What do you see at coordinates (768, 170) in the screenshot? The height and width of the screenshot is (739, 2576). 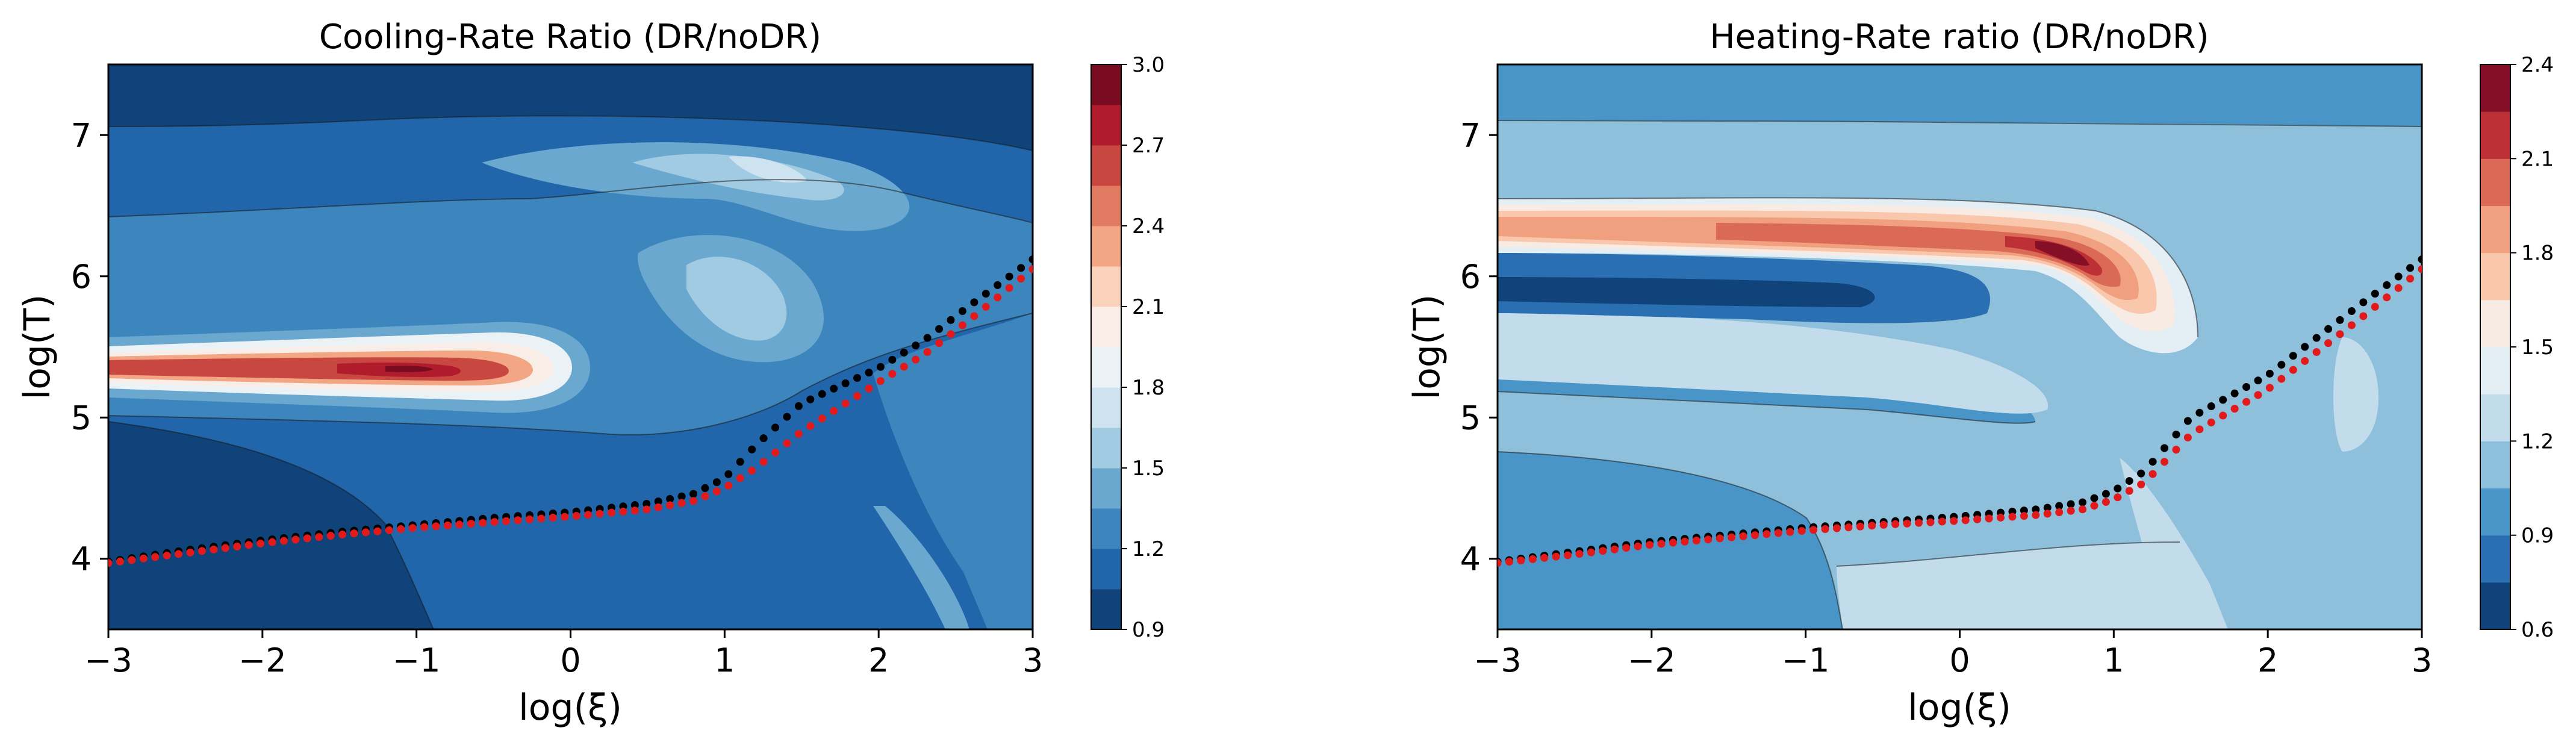 I see `contour-band-core-light` at bounding box center [768, 170].